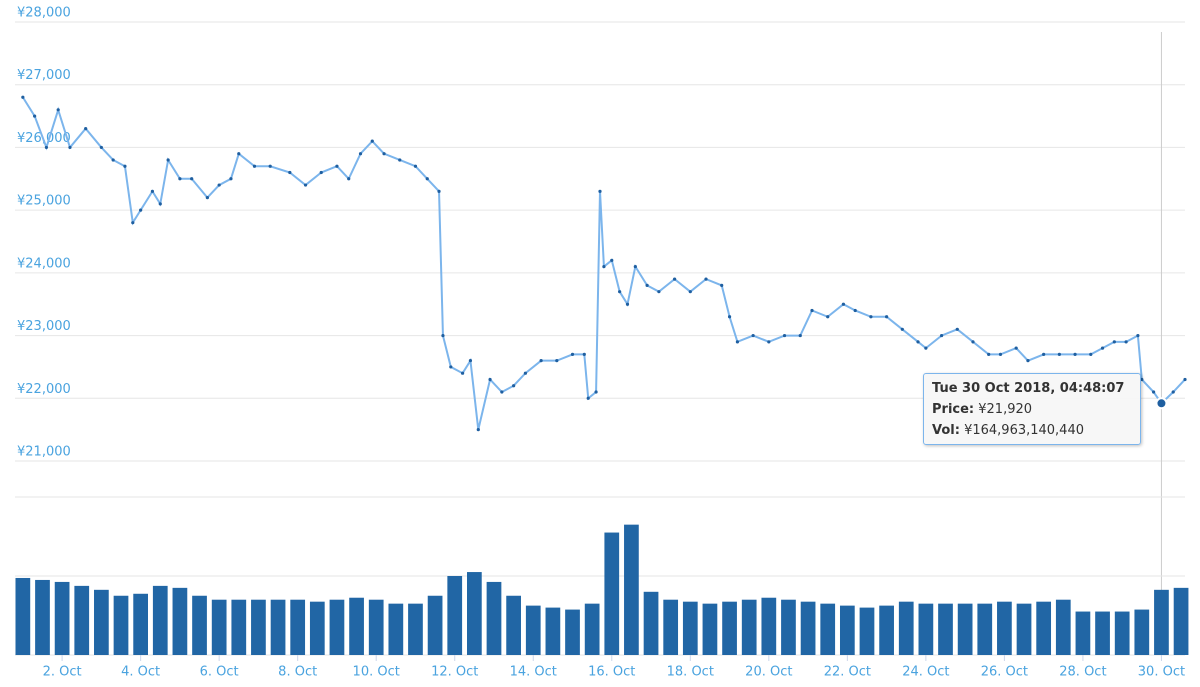 The height and width of the screenshot is (687, 1200). What do you see at coordinates (953, 409) in the screenshot?
I see `tooltip-price-label: Price:` at bounding box center [953, 409].